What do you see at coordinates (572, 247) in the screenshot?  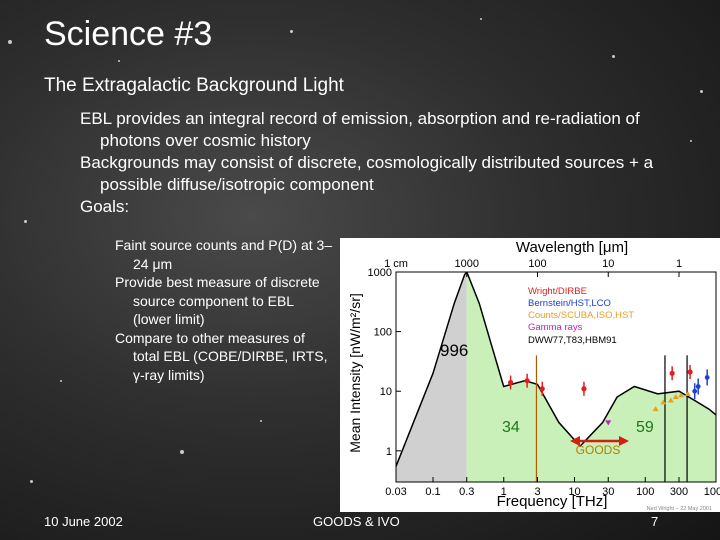 I see `top-axis-title: Wavelength [μm]` at bounding box center [572, 247].